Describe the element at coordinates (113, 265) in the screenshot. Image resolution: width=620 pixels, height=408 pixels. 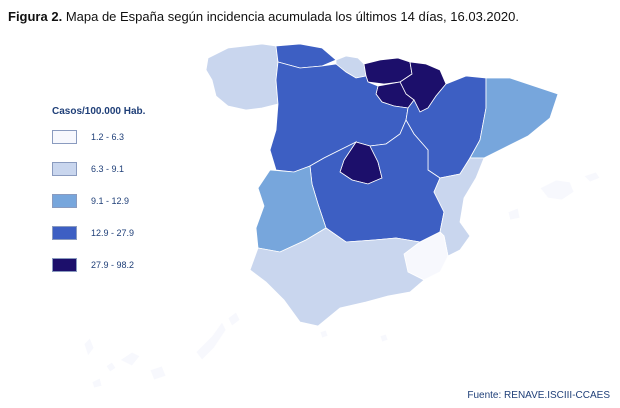
I see `legend-label-5: 27.9 - 98.2` at that location.